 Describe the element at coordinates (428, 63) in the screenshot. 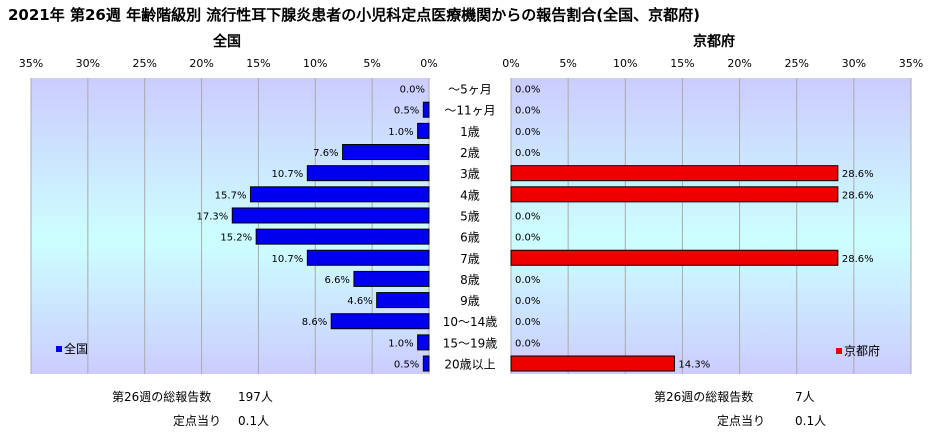

I see `left-x-tick-label: 0%` at that location.